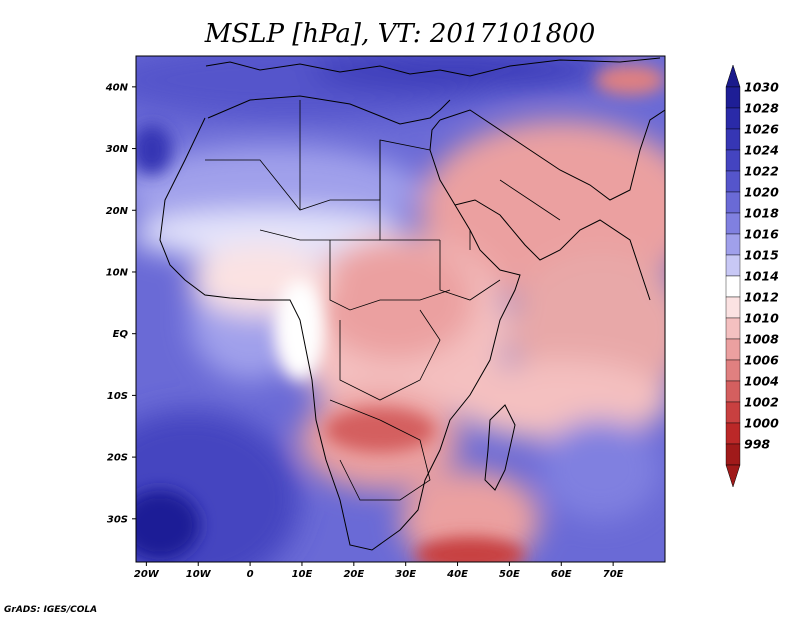 This screenshot has height=618, width=800. I want to click on colorbar-label: 1016, so click(761, 234).